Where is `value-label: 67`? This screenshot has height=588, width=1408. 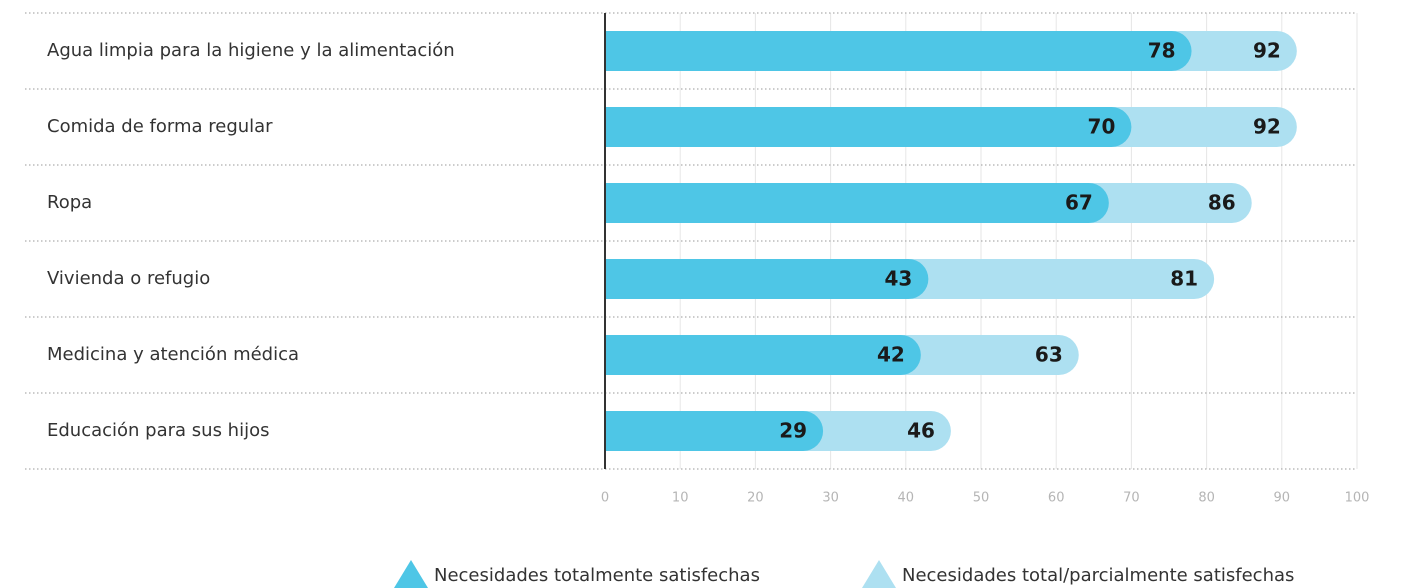
value-label: 67 is located at coordinates (1079, 203).